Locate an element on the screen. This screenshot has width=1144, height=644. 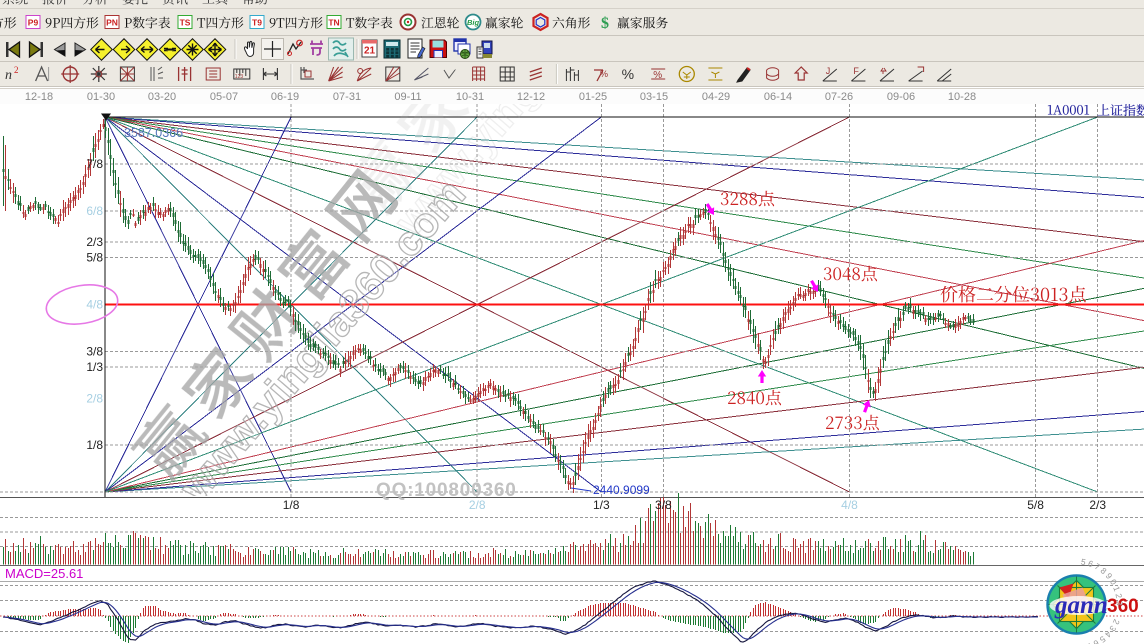
svg-text: 123 is located at coordinates (239, 77).